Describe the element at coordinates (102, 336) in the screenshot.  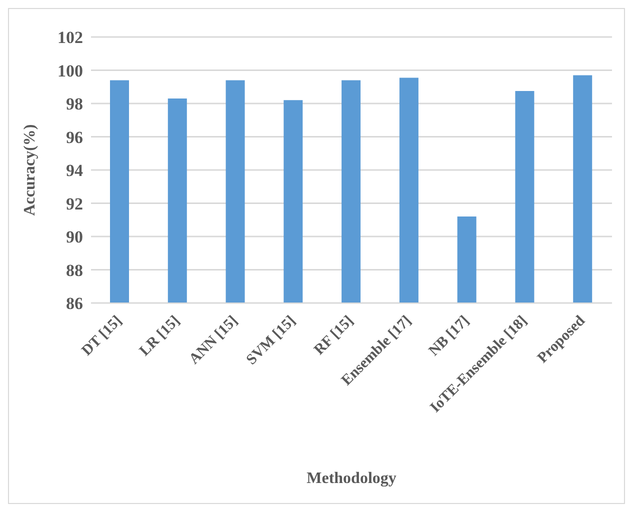
I see `x-tick-label: DT [15]` at that location.